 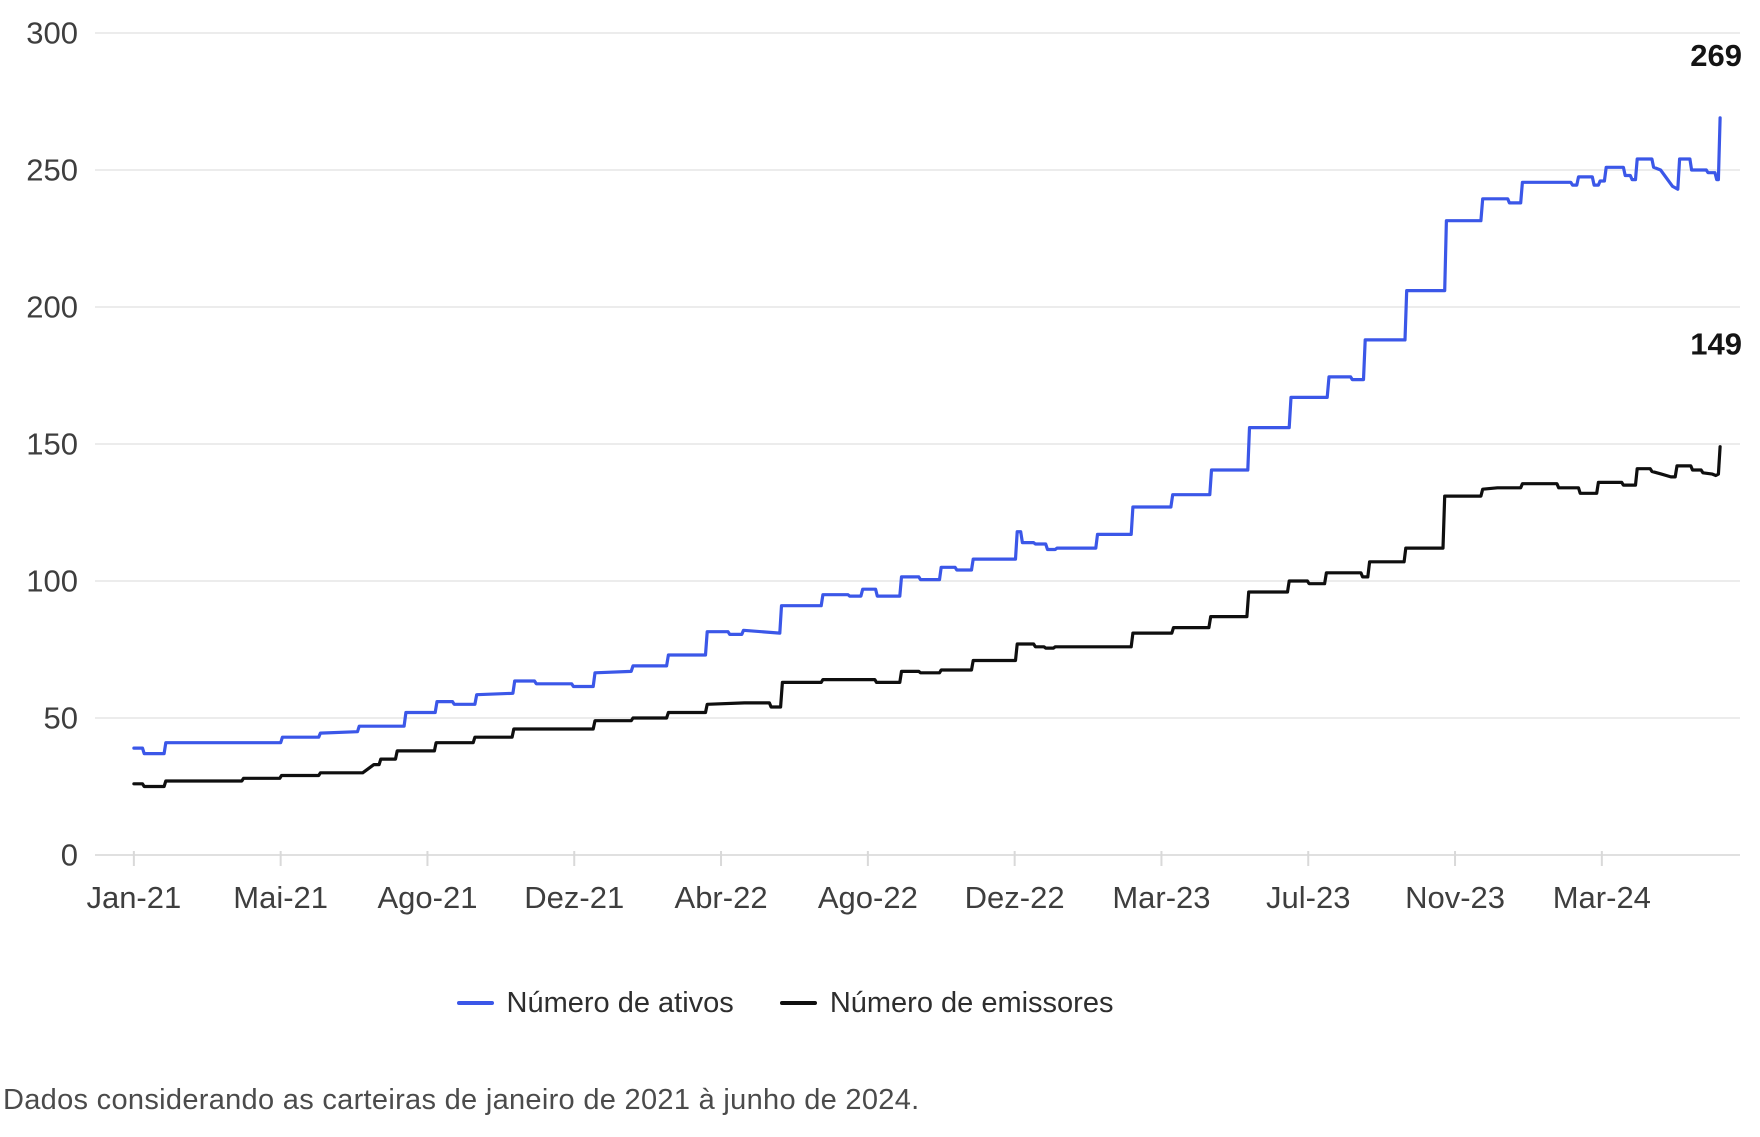 I want to click on x-tick-label: Dez-21, so click(x=574, y=897).